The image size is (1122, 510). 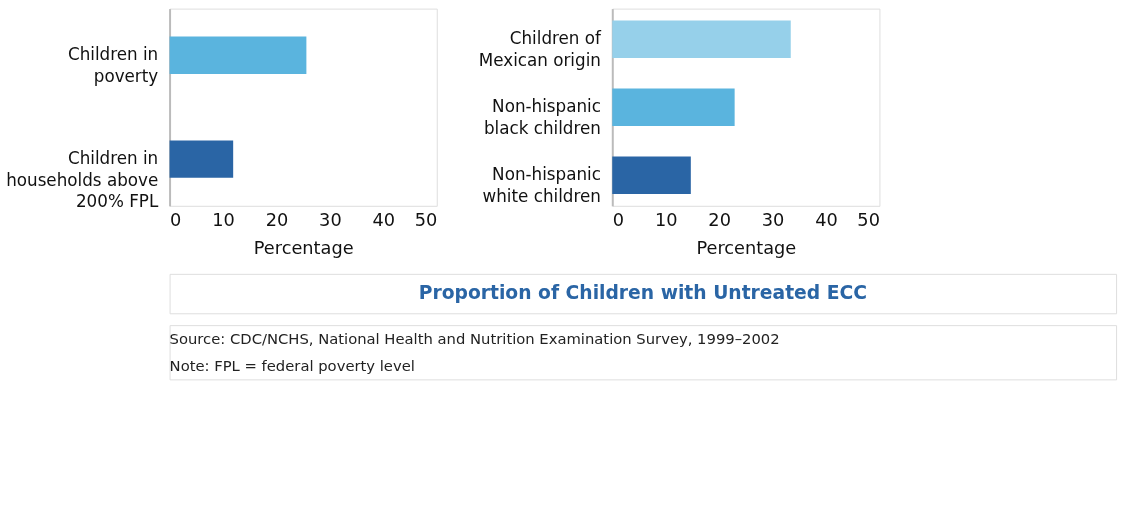 I want to click on y-tick-label: Children in households above 200% FPL, so click(x=82, y=180).